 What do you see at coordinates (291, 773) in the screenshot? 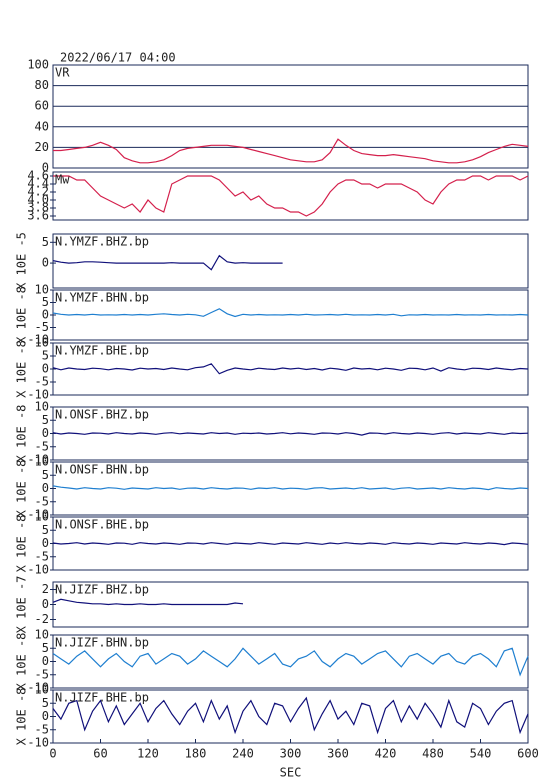
I see `x-axis-label: SEC` at bounding box center [291, 773].